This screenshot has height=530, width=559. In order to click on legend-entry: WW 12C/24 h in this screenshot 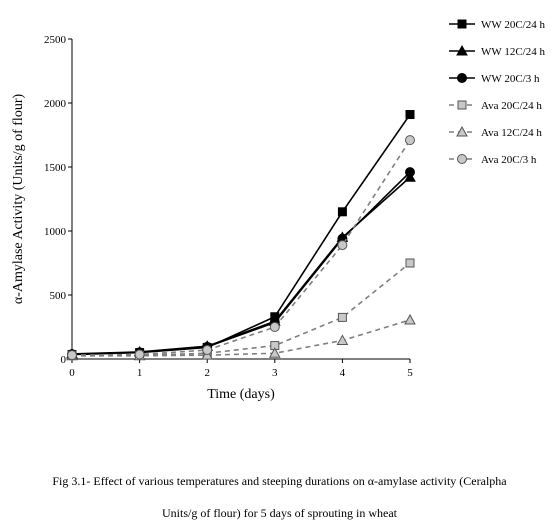, I will do `click(497, 51)`.